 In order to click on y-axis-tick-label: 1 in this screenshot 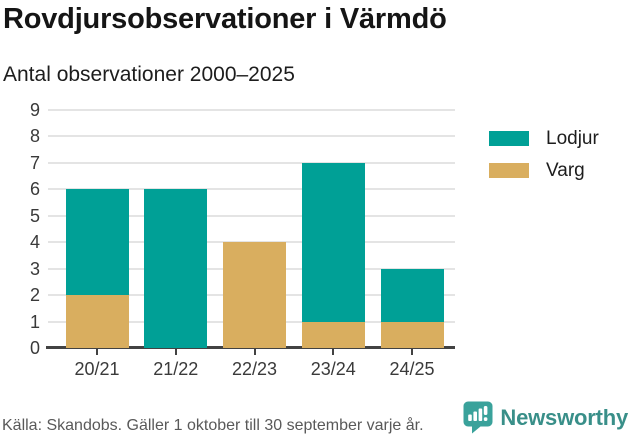, I will do `click(34, 321)`.